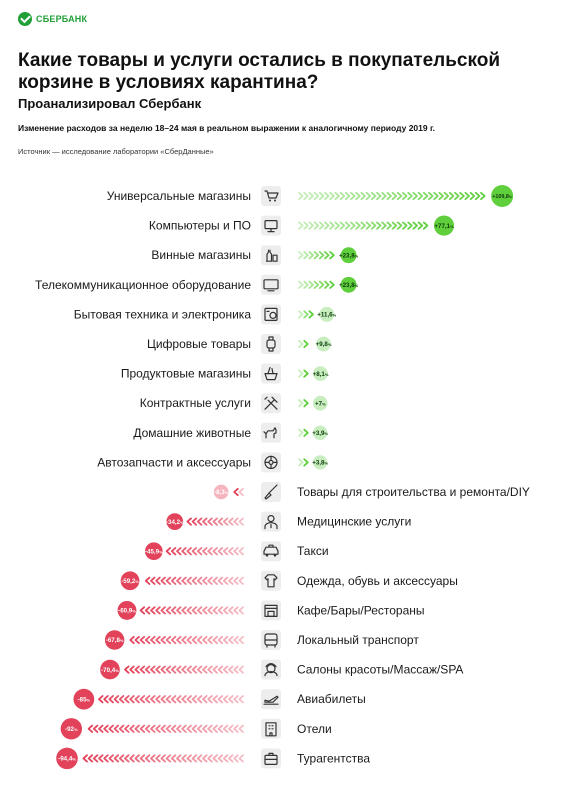  What do you see at coordinates (196, 729) in the screenshot?
I see `bar-row: Отели -92%` at bounding box center [196, 729].